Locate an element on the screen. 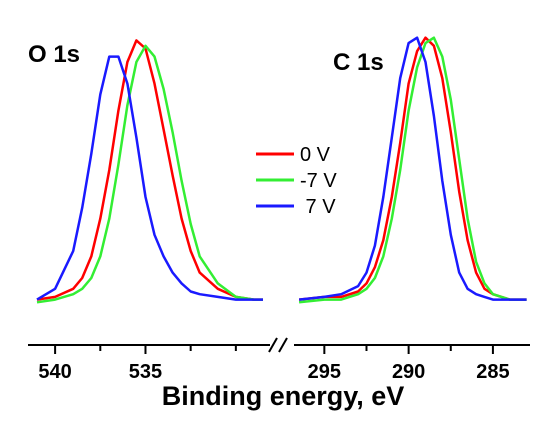 This screenshot has width=550, height=432. tick-label-c1s-285: 285 is located at coordinates (492, 372).